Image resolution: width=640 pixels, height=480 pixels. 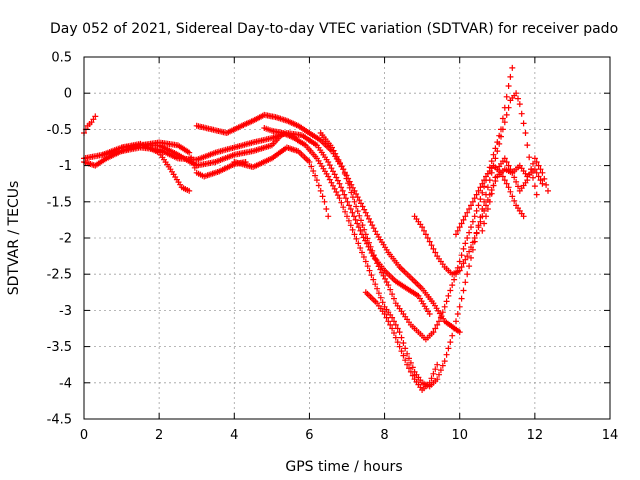 I want to click on series-arc7, so click(x=281, y=182).